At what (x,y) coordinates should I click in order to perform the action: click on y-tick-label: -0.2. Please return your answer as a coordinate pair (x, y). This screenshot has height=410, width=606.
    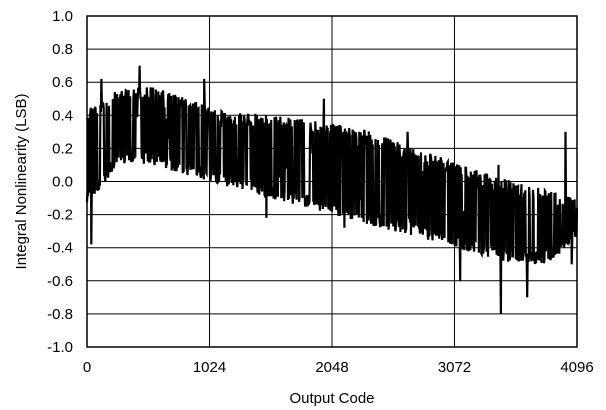
    Looking at the image, I should click on (60, 215).